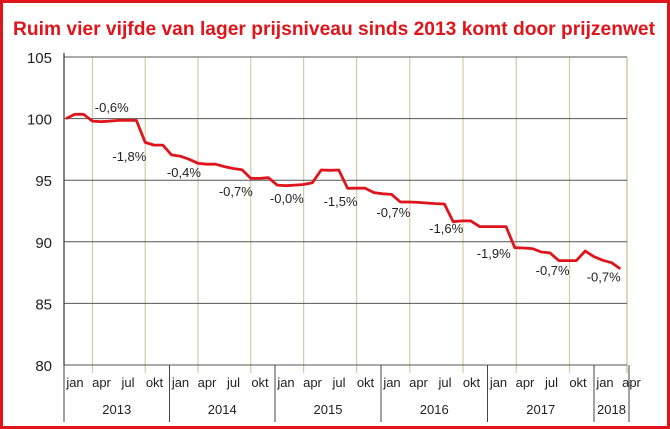  Describe the element at coordinates (494, 253) in the screenshot. I see `annotation-label: -1,9%` at that location.